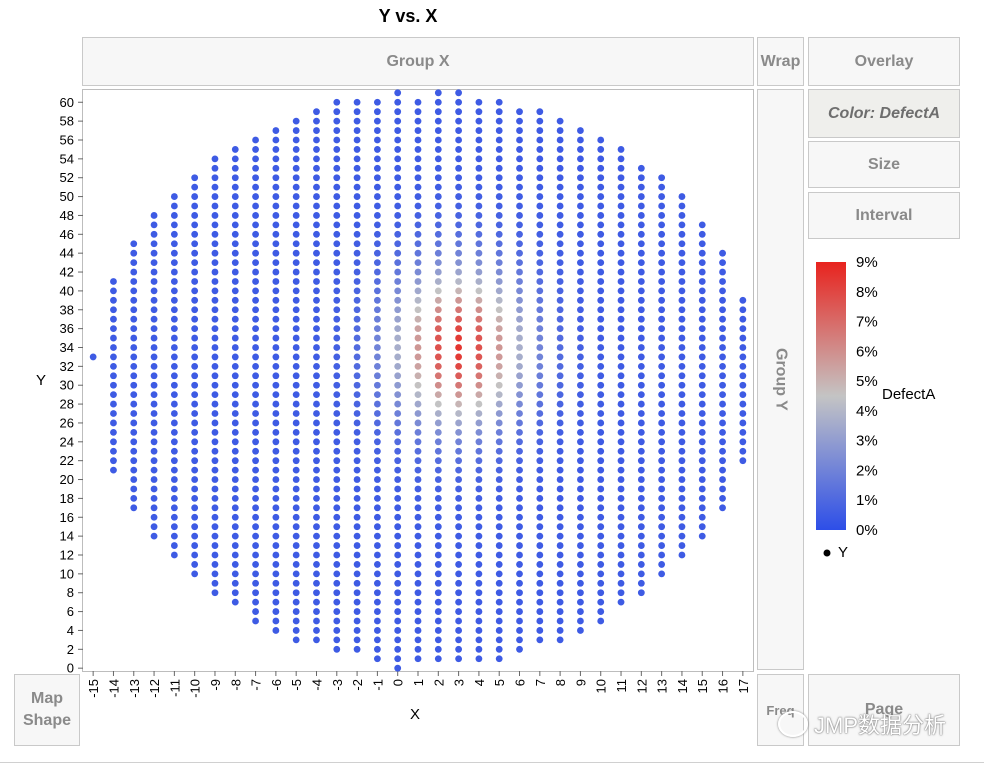 The image size is (984, 766). Describe the element at coordinates (780, 61) in the screenshot. I see `wrap-zone: Wrap` at that location.